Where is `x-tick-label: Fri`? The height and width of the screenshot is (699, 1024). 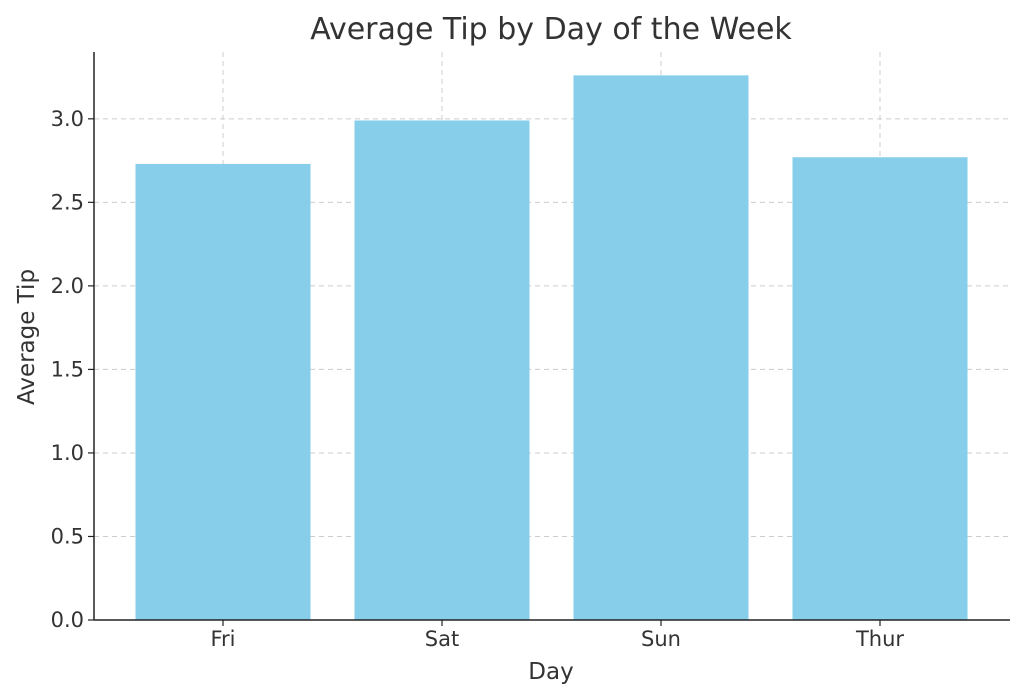
x-tick-label: Fri is located at coordinates (222, 639).